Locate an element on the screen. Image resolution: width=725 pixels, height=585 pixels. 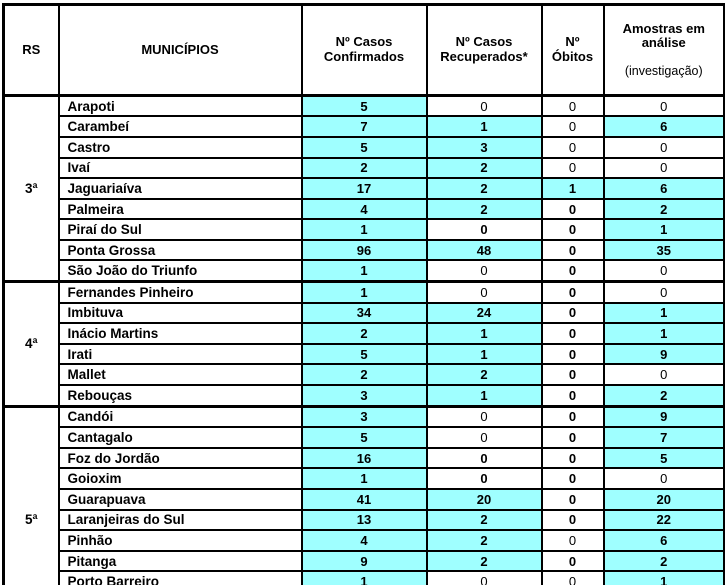
table-row: Palmeira 4 2 0 2 is located at coordinates (364, 209).